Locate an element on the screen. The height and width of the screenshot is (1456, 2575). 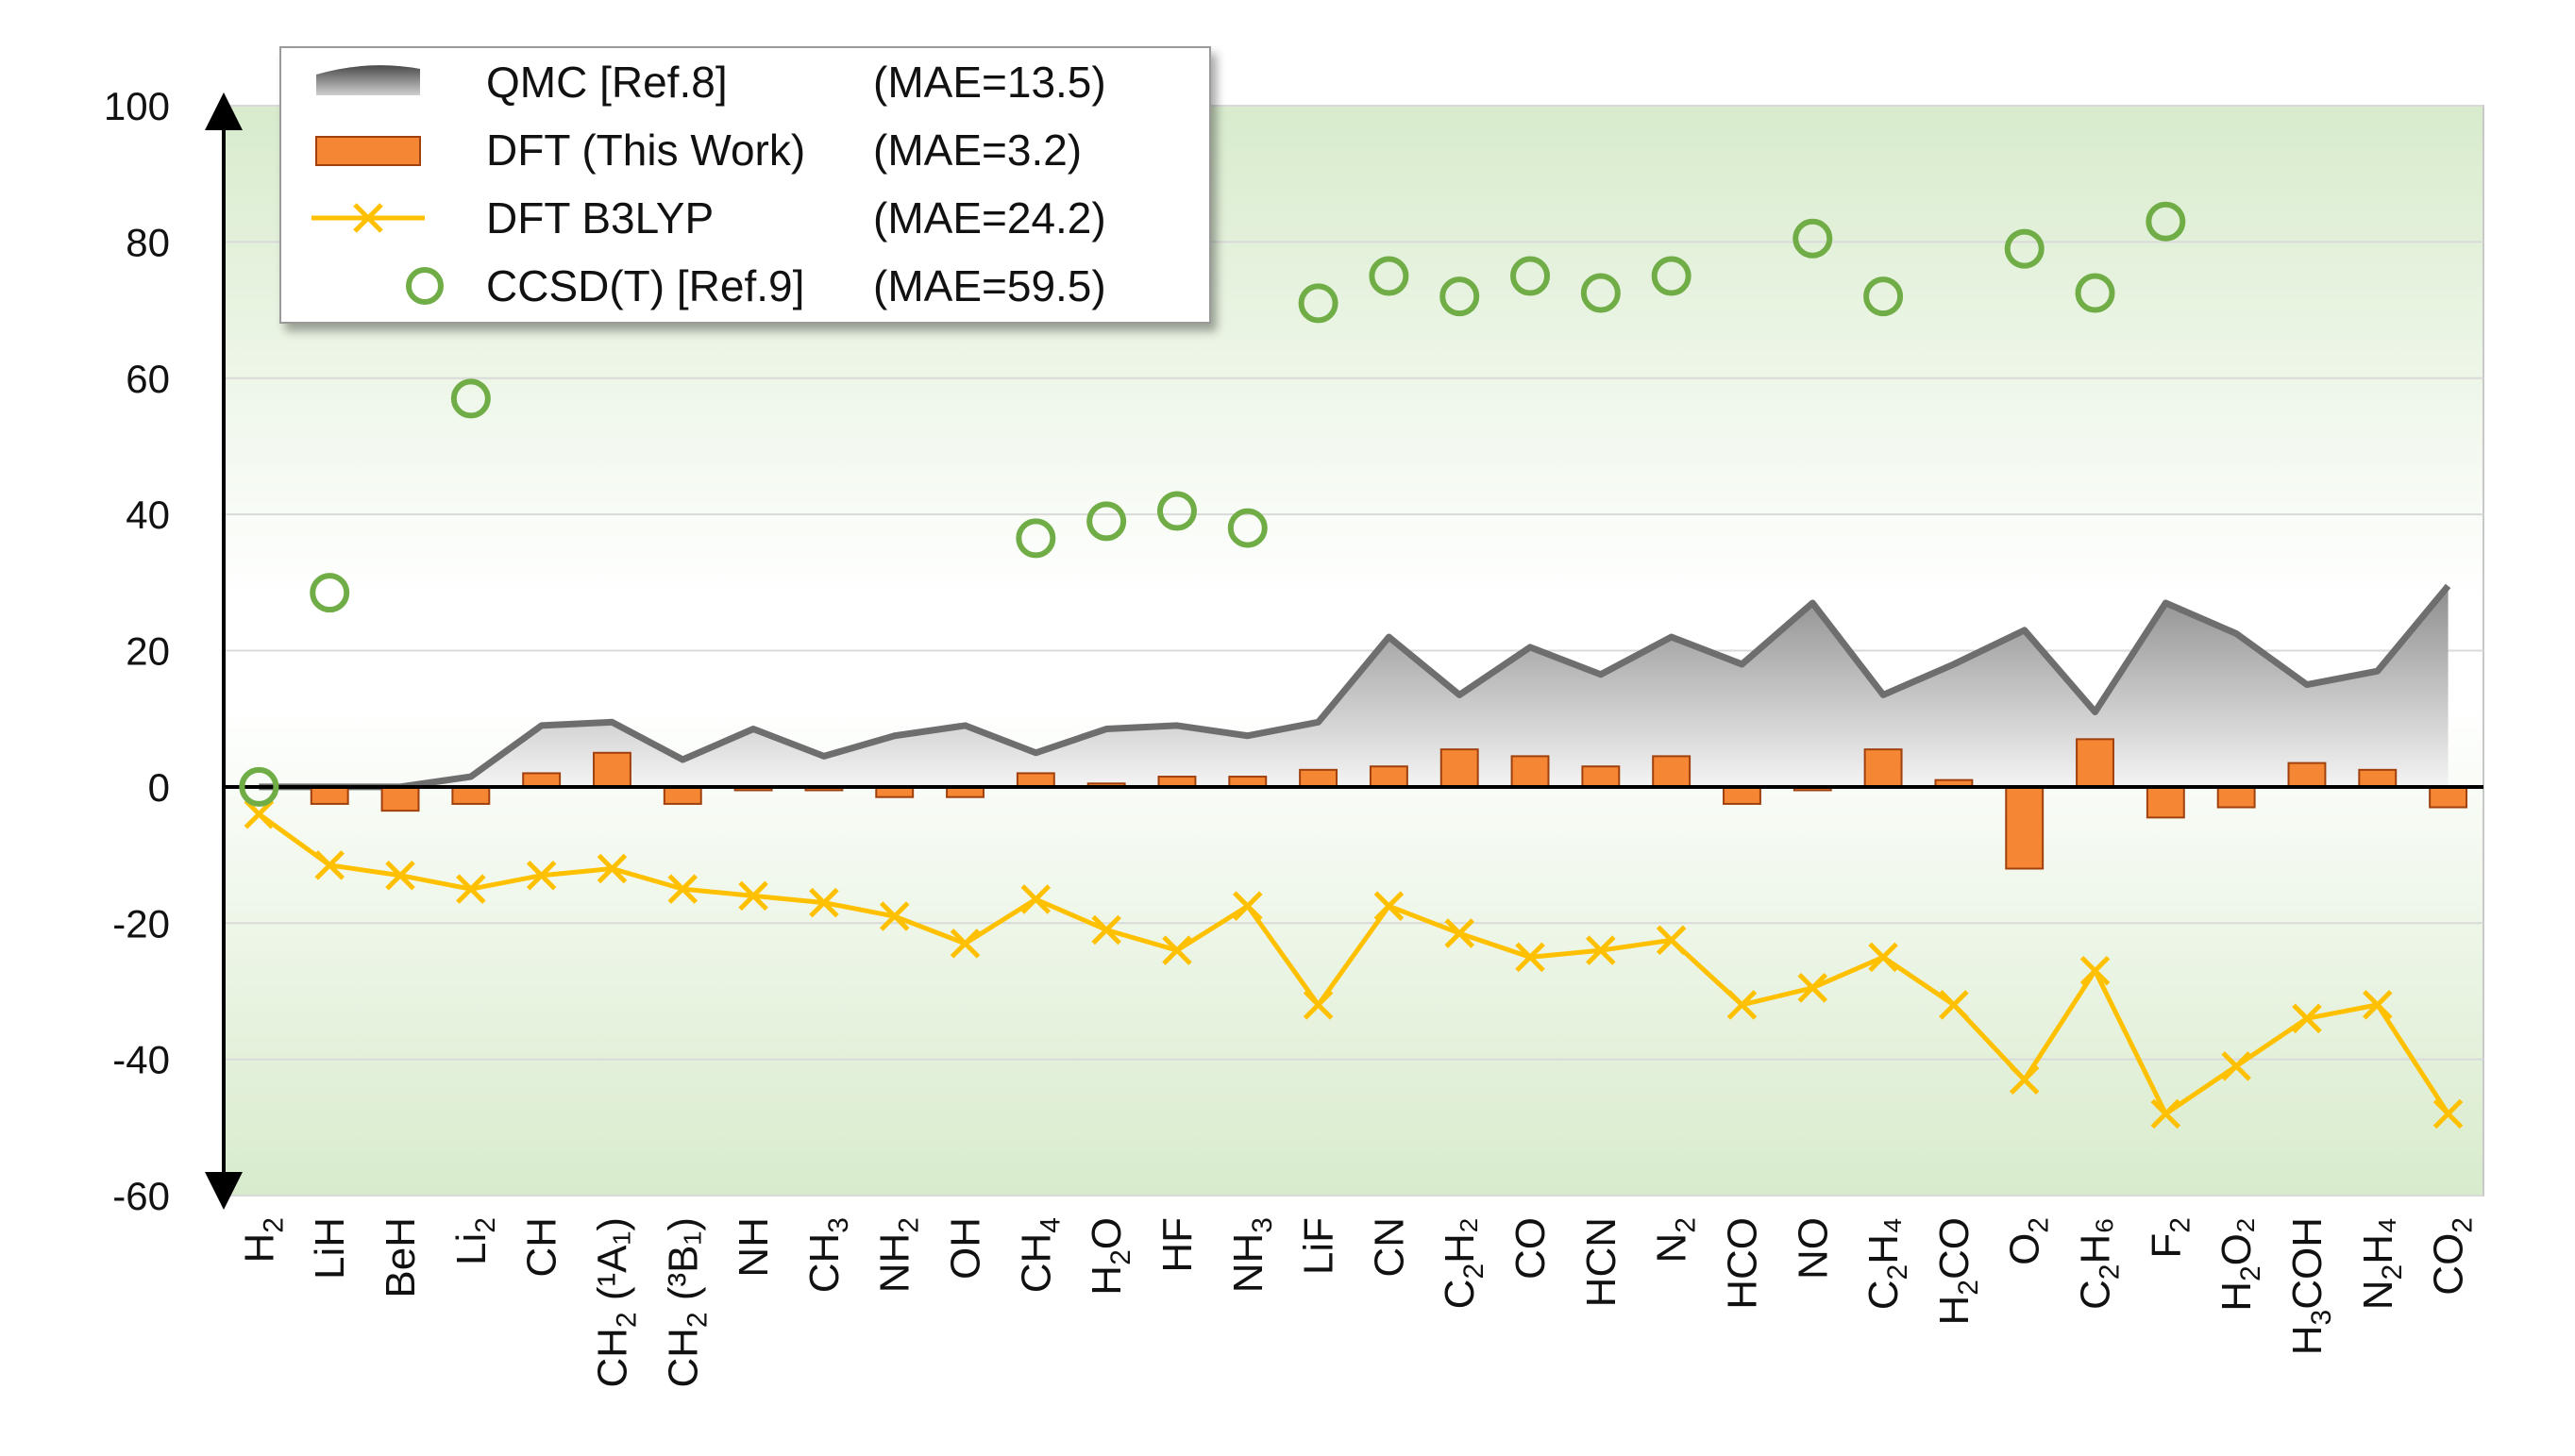
x-tick-label-25: O2 is located at coordinates (2029, 1241).